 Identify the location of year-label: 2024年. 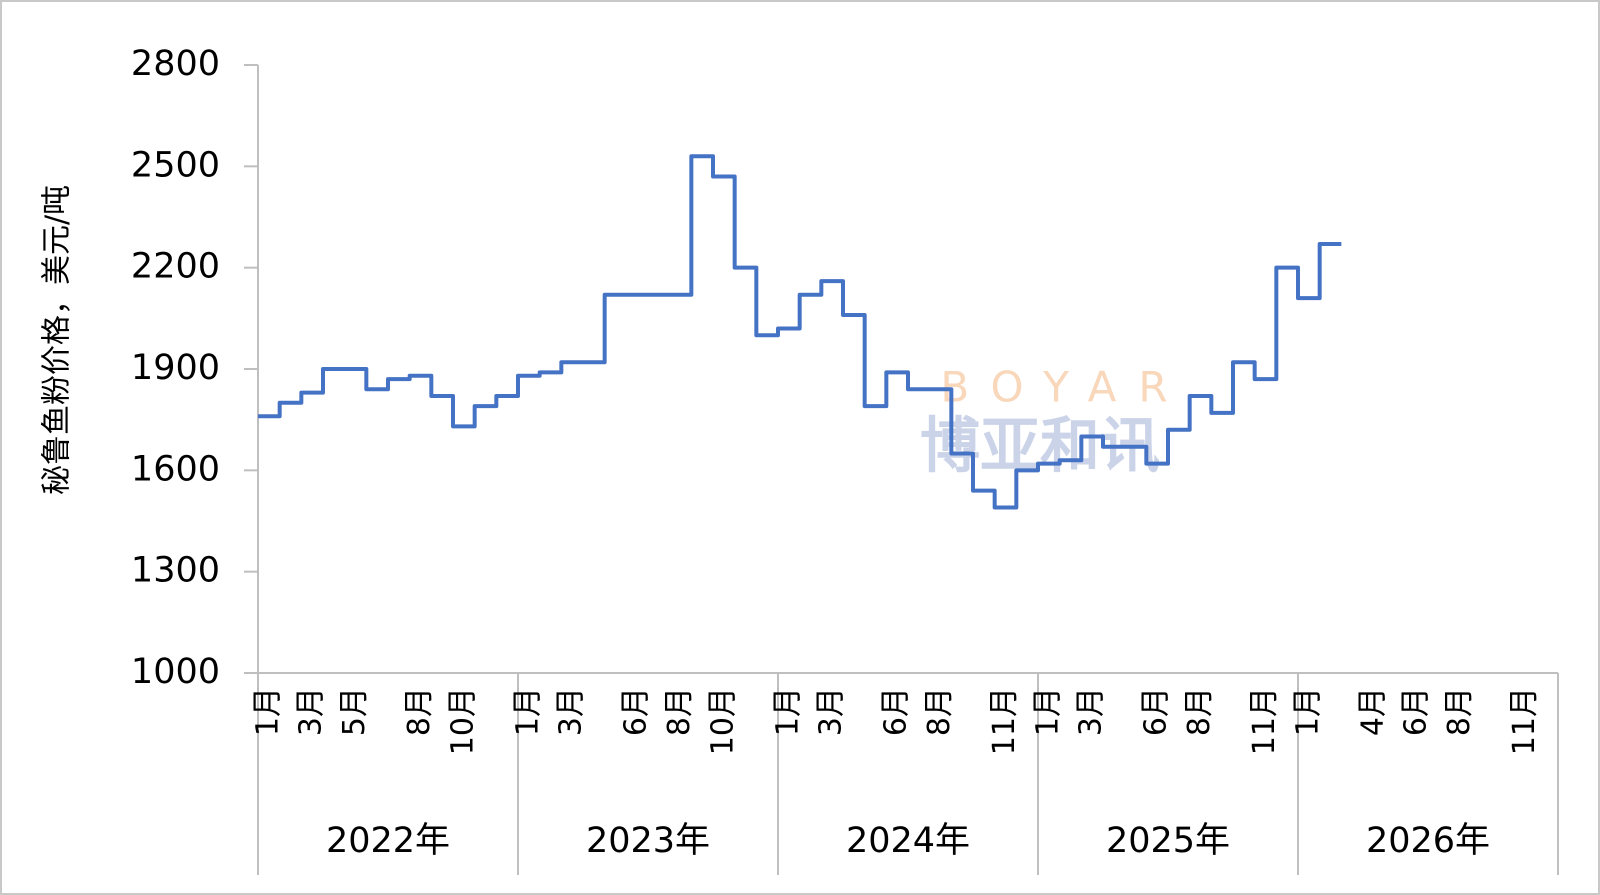
(908, 841).